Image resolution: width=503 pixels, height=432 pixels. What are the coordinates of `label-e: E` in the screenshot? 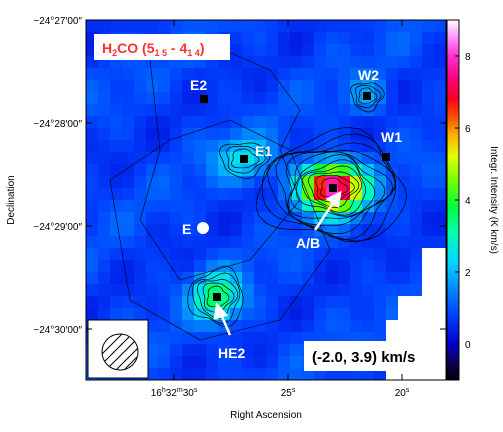 It's located at (186, 229).